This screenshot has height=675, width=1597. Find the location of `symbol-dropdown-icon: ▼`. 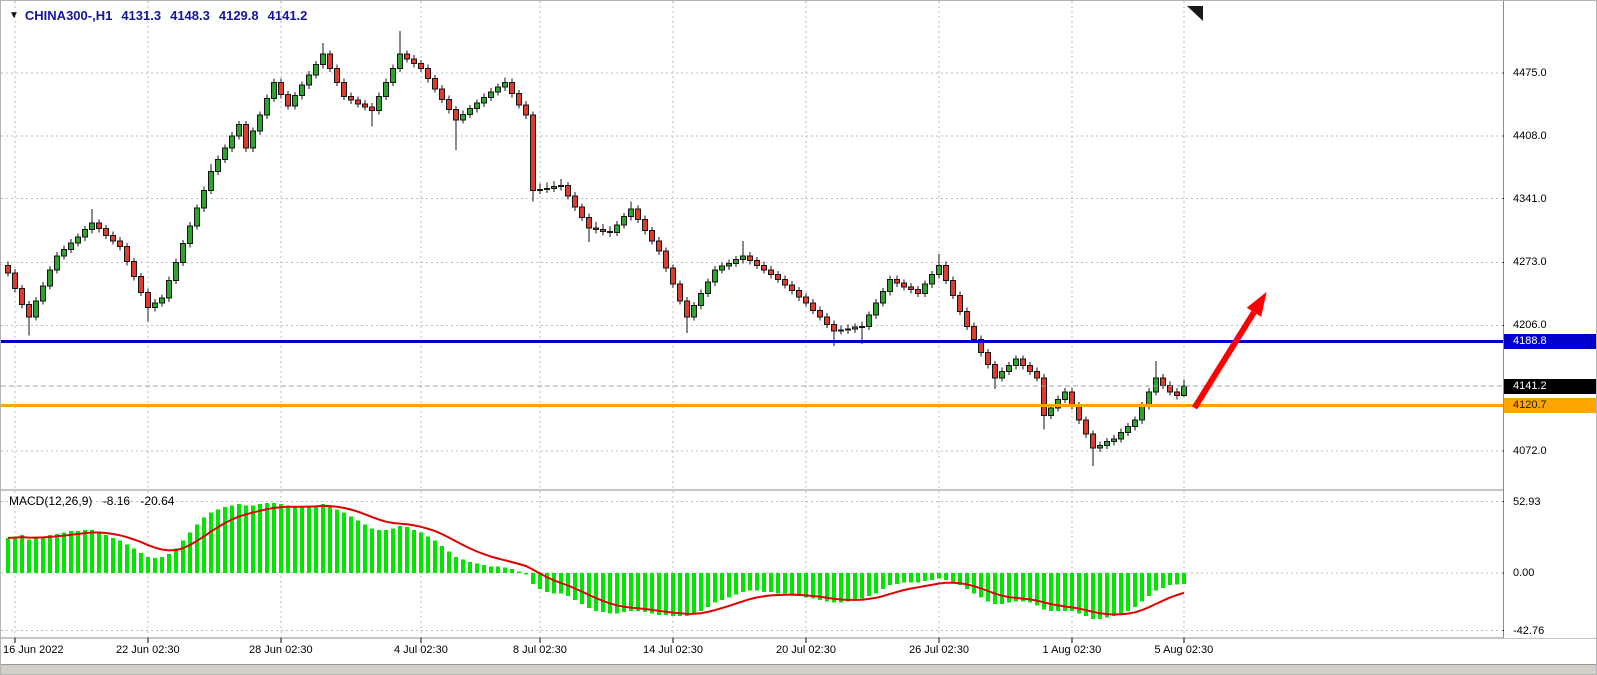

symbol-dropdown-icon: ▼ is located at coordinates (14, 15).